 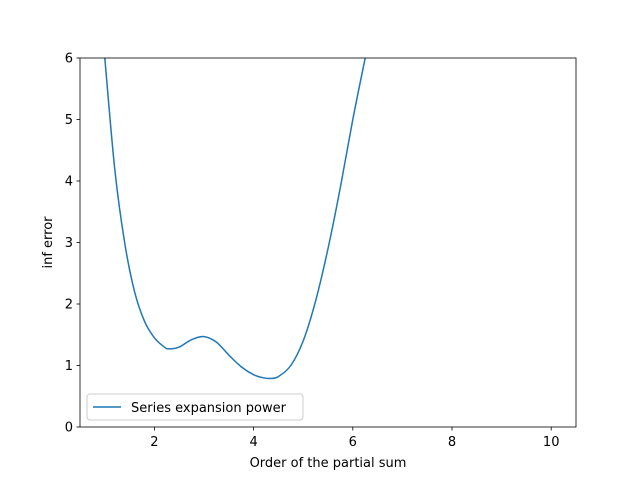 I want to click on x-tick-label: 4, so click(x=253, y=442).